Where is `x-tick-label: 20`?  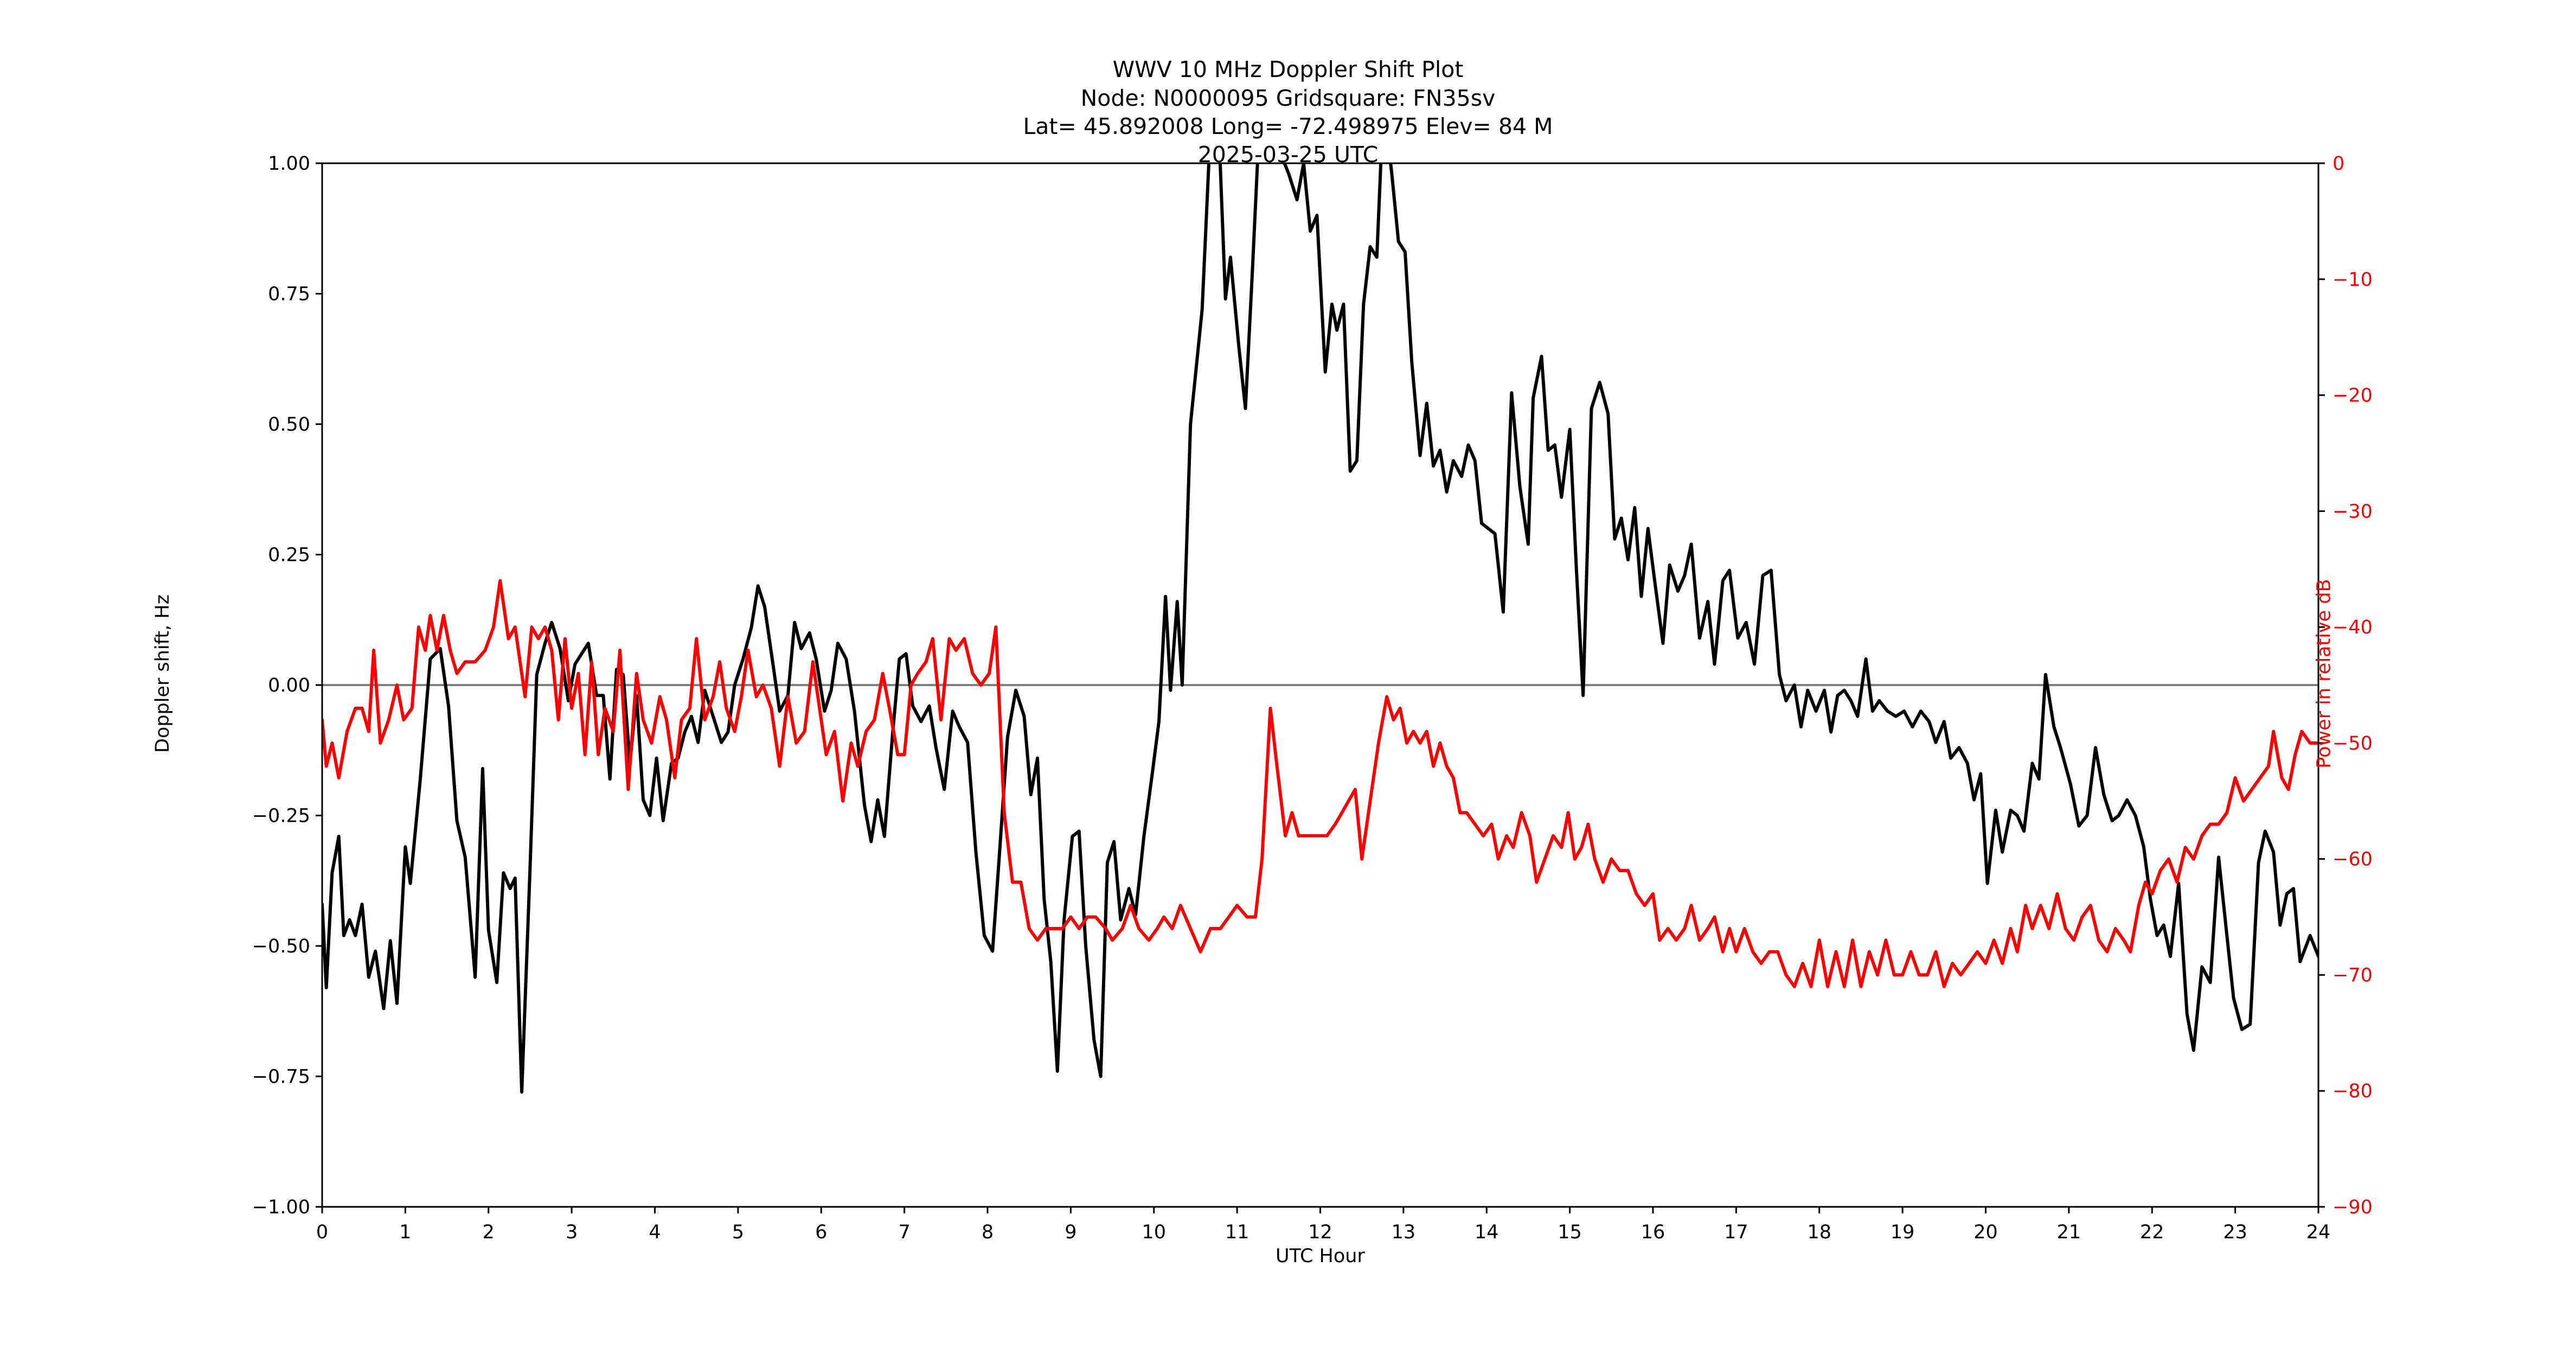 x-tick-label: 20 is located at coordinates (1985, 1232).